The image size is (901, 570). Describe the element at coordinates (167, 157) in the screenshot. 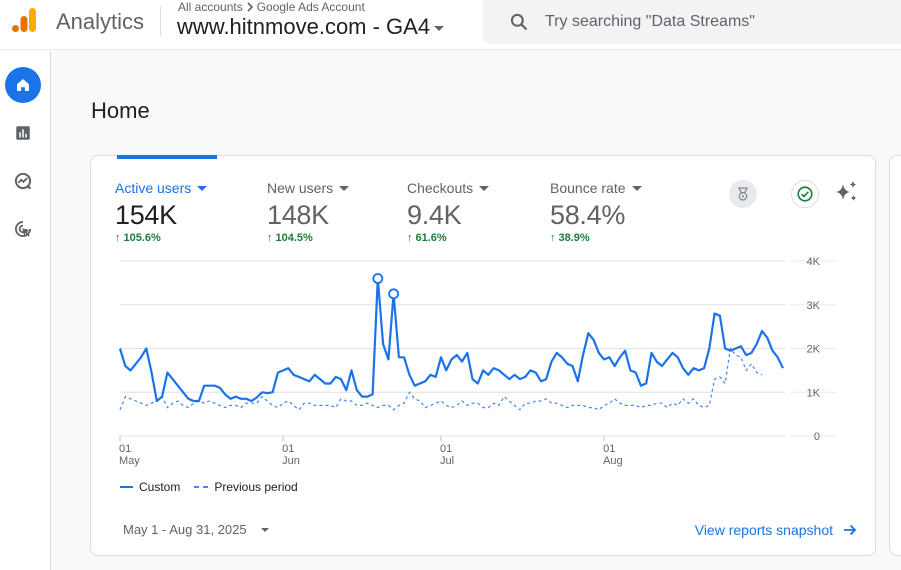

I see `active-metric-indicator` at that location.